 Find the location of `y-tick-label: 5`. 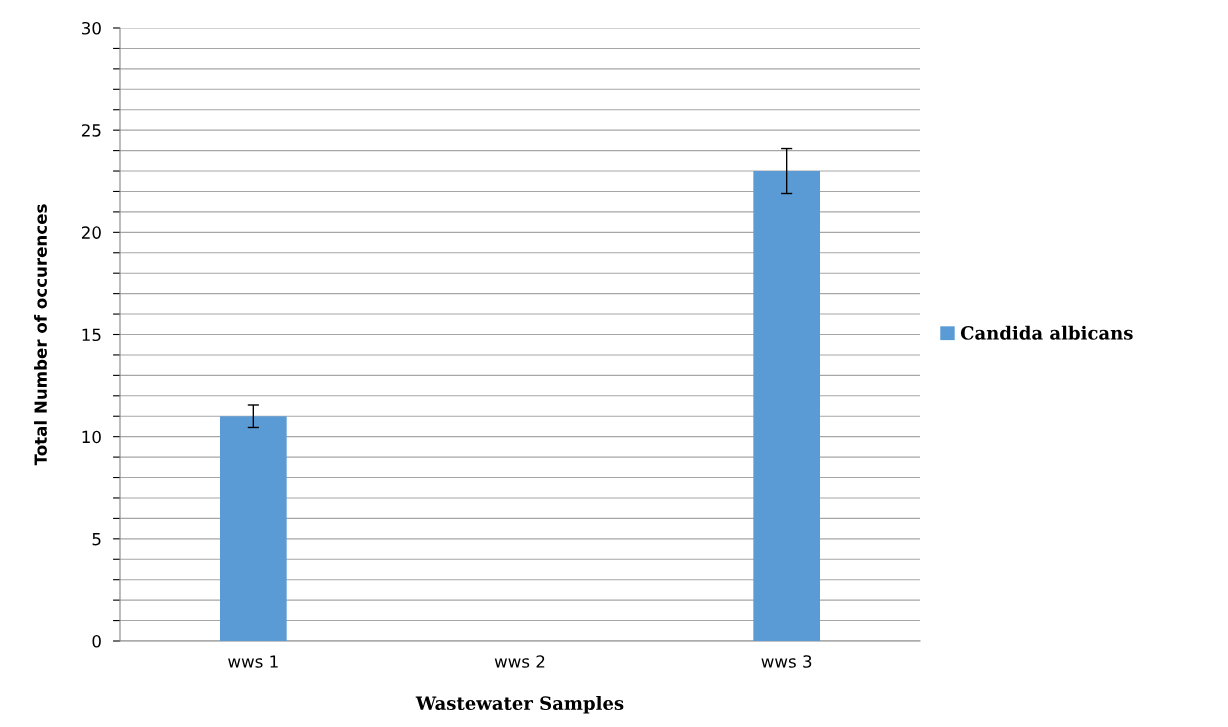

y-tick-label: 5 is located at coordinates (96, 539).